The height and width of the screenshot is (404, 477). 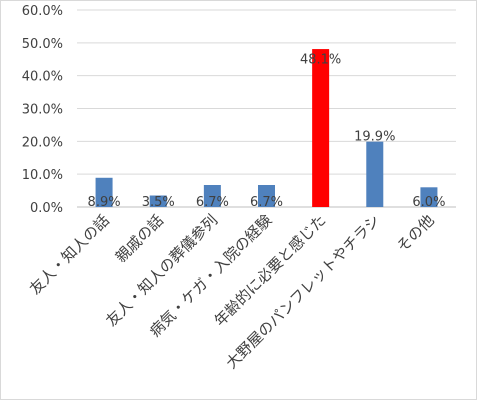 What do you see at coordinates (42, 142) in the screenshot?
I see `y-tick-label: 20.0%` at bounding box center [42, 142].